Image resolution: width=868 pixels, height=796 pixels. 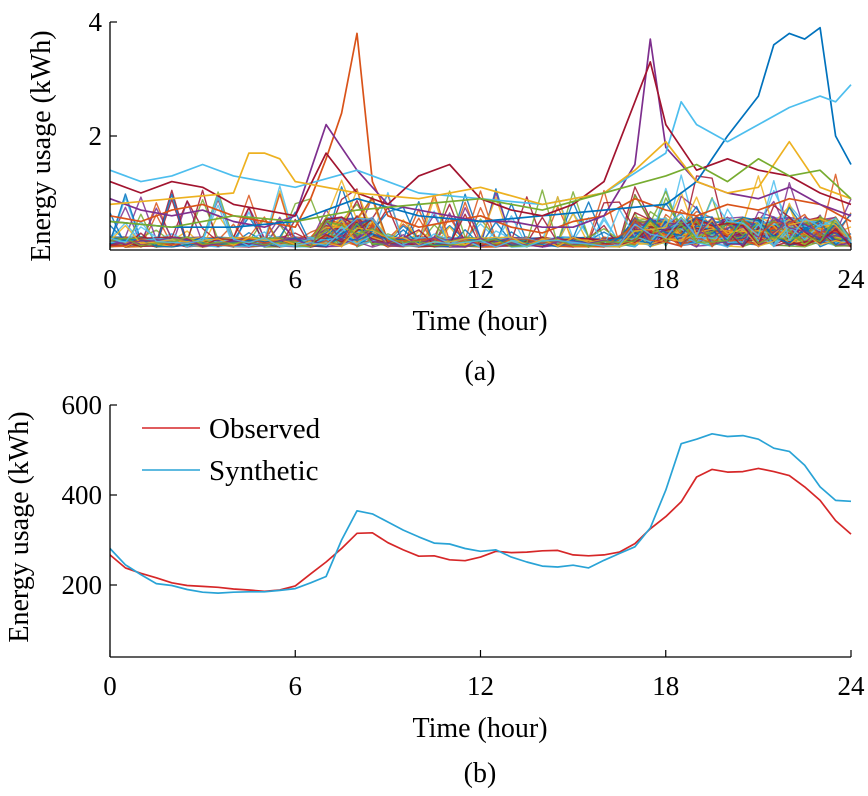 What do you see at coordinates (82, 495) in the screenshot?
I see `panel-b-y-tick-label-1: 400` at bounding box center [82, 495].